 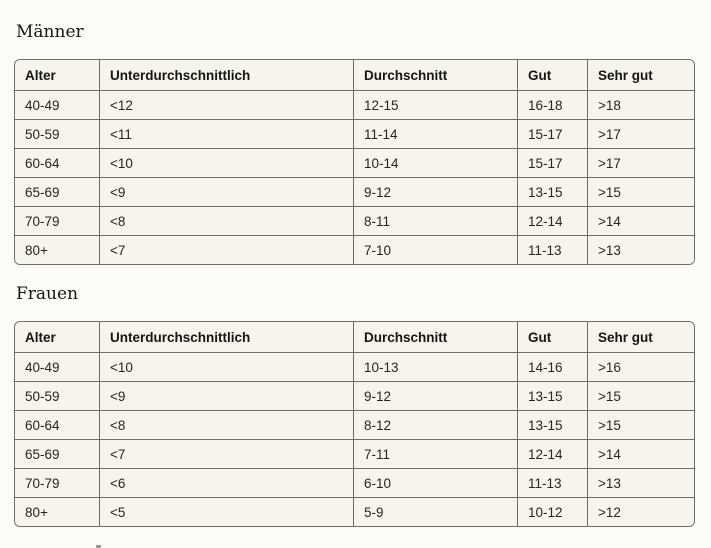 I want to click on value-cell: >16, so click(x=640, y=366).